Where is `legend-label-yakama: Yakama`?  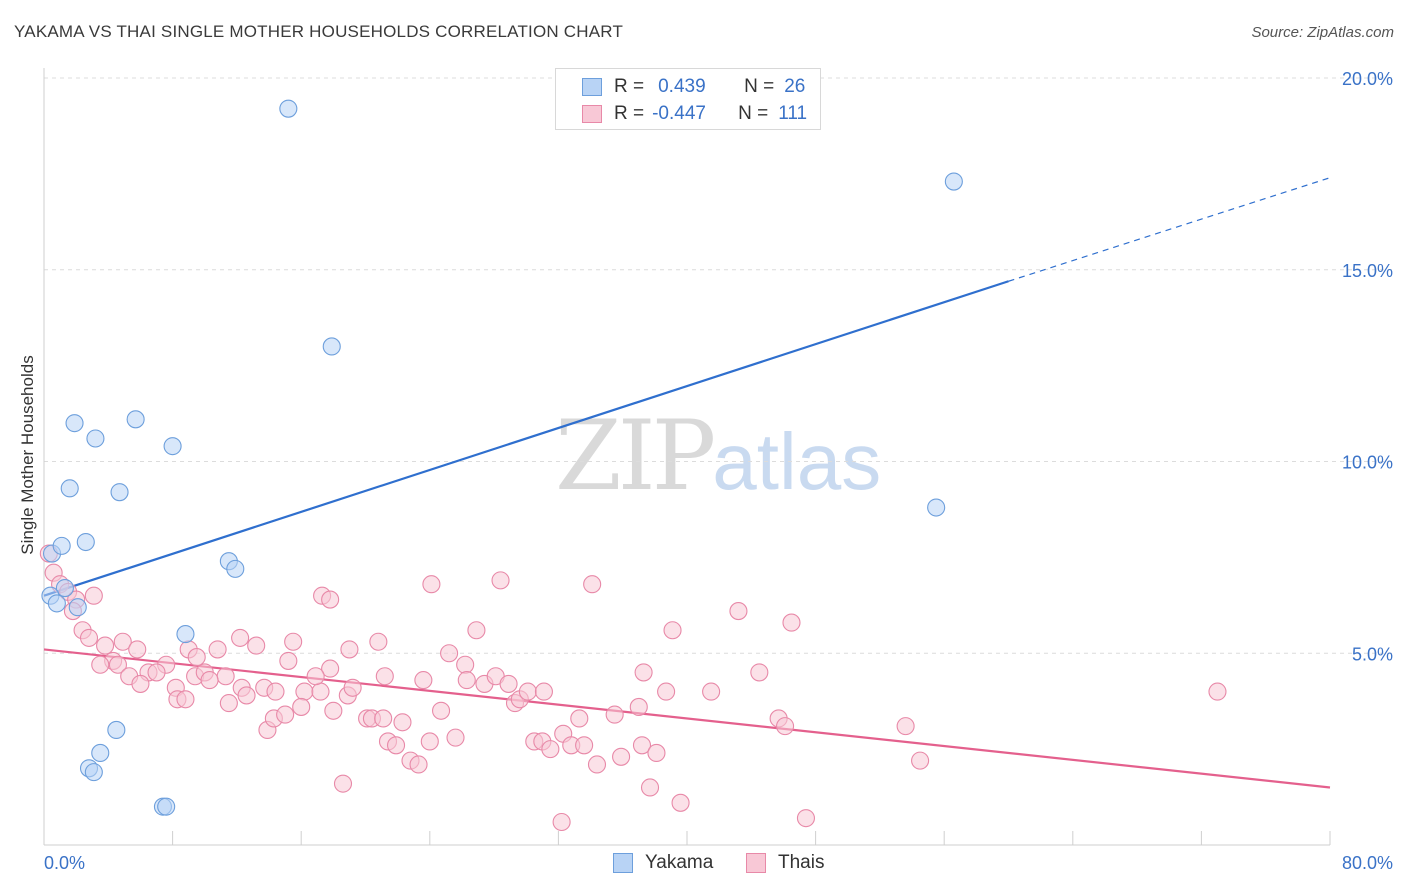
legend-label-yakama: Yakama is located at coordinates (679, 862).